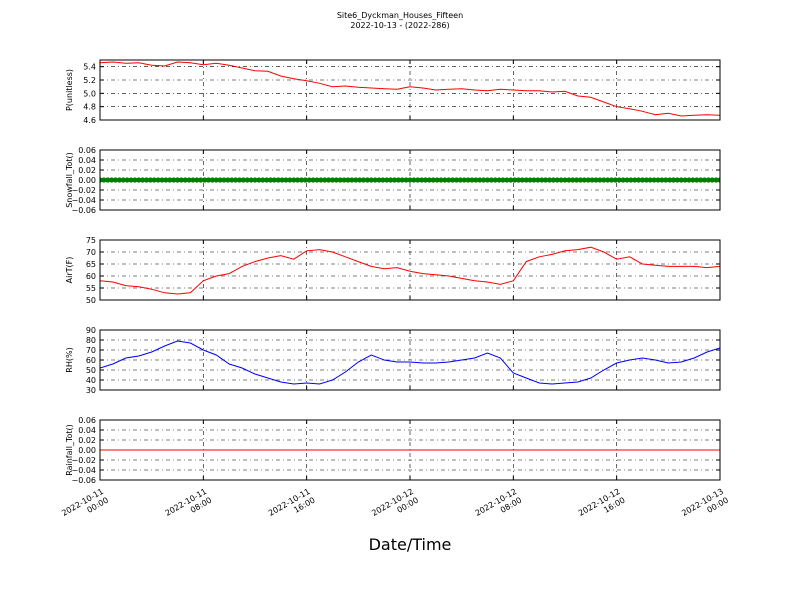 This screenshot has width=800, height=600. What do you see at coordinates (87, 450) in the screenshot?
I see `y-tick-label: 0.00` at bounding box center [87, 450].